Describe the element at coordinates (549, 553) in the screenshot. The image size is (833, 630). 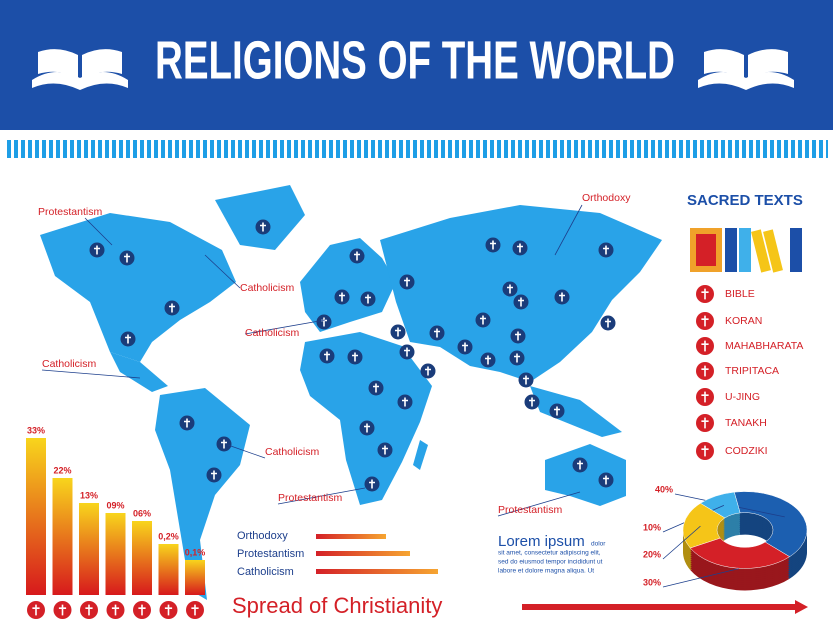
I see `lorem-body: sit amet, consectetur adipiscing elit,` at that location.